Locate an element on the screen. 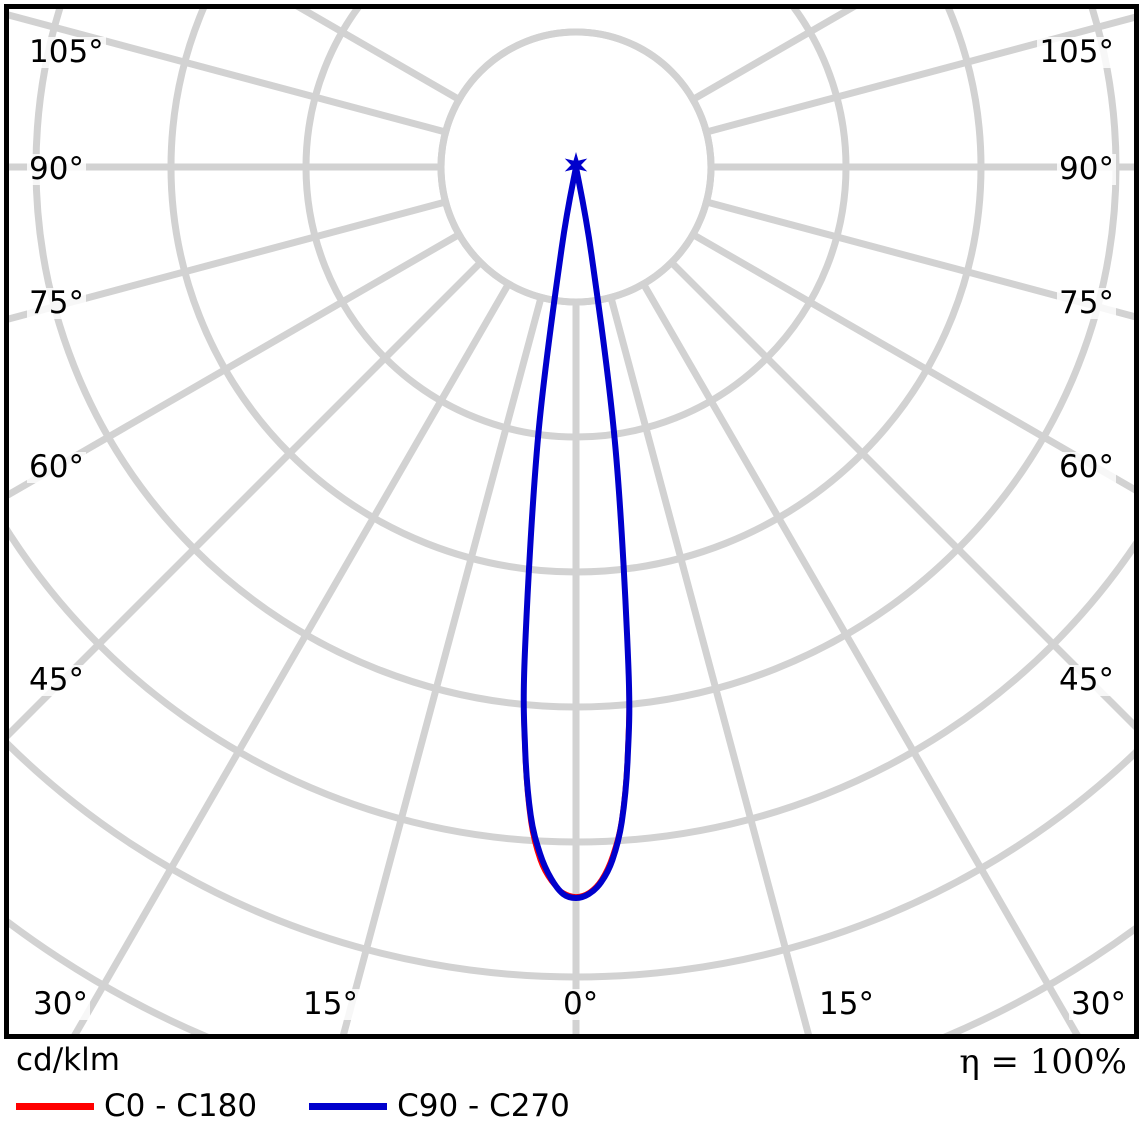  radial-label-right-105: 105° is located at coordinates (1076, 52).